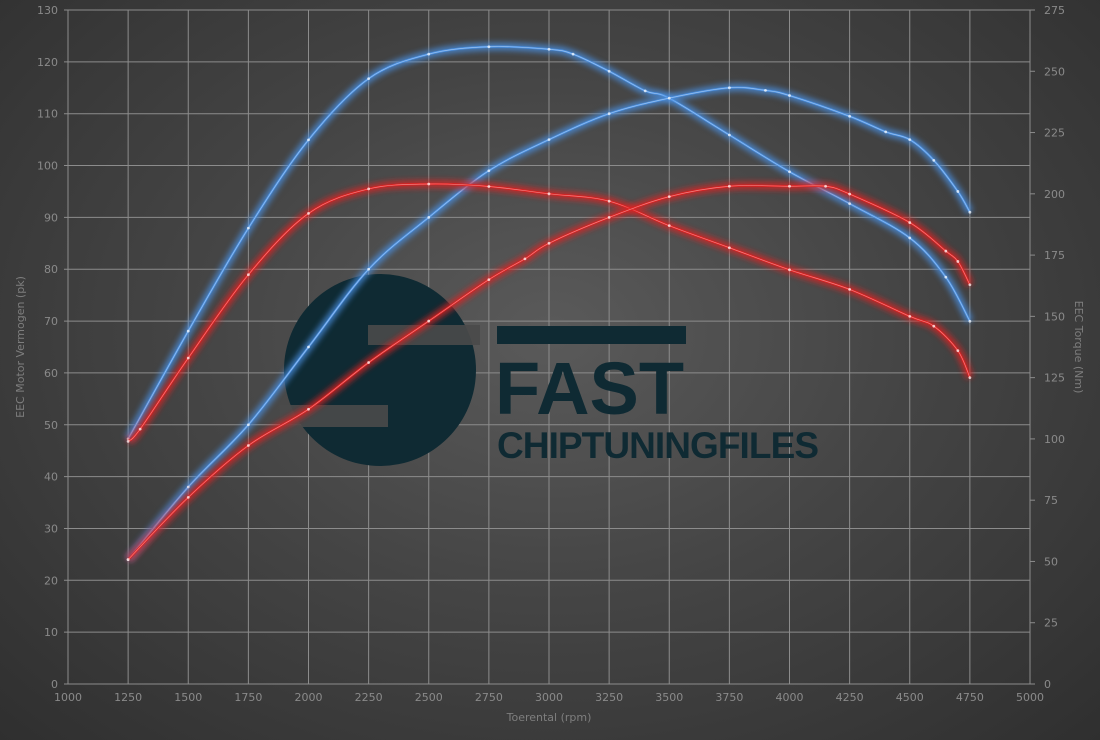 This screenshot has width=1100, height=740. What do you see at coordinates (47, 10) in the screenshot?
I see `y-left-tick-label: 130` at bounding box center [47, 10].